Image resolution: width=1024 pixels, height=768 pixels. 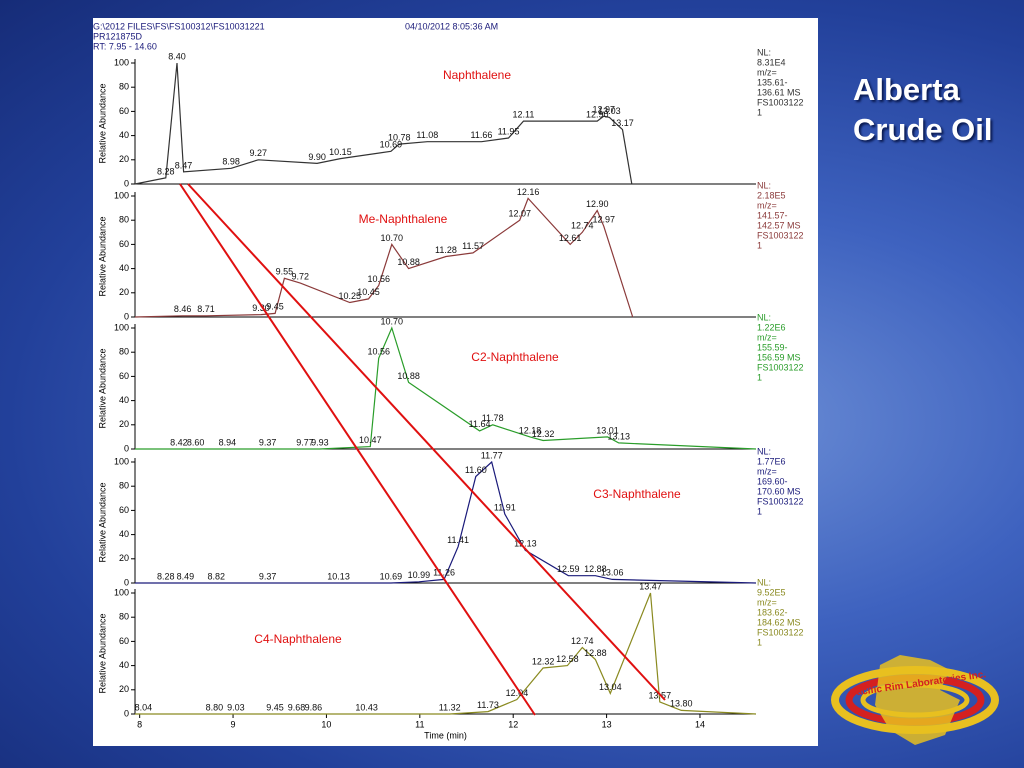 I want to click on x-tick-label: 11, so click(x=419, y=724).